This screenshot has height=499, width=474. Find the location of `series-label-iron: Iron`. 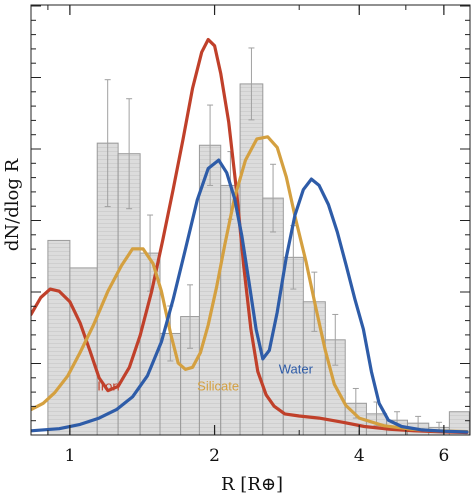

series-label-iron: Iron is located at coordinates (108, 386).